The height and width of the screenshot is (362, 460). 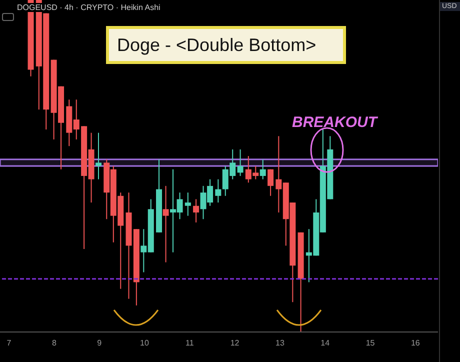 What do you see at coordinates (325, 343) in the screenshot?
I see `x-tick-label: 14` at bounding box center [325, 343].